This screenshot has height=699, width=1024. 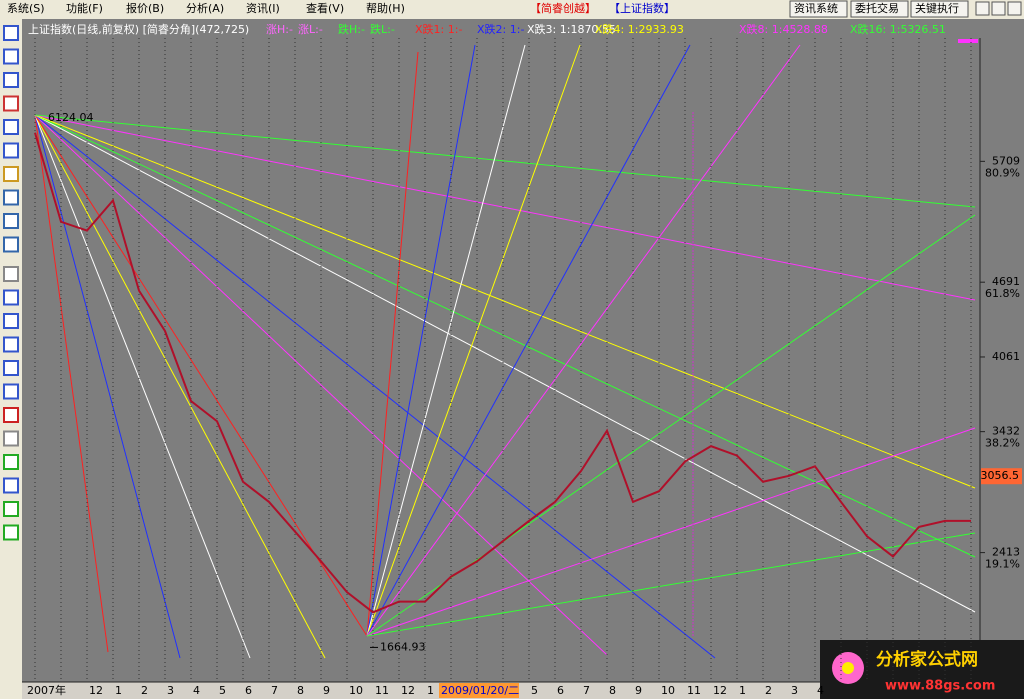 What do you see at coordinates (46, 690) in the screenshot?
I see `x-tick-label: 2007年` at bounding box center [46, 690].